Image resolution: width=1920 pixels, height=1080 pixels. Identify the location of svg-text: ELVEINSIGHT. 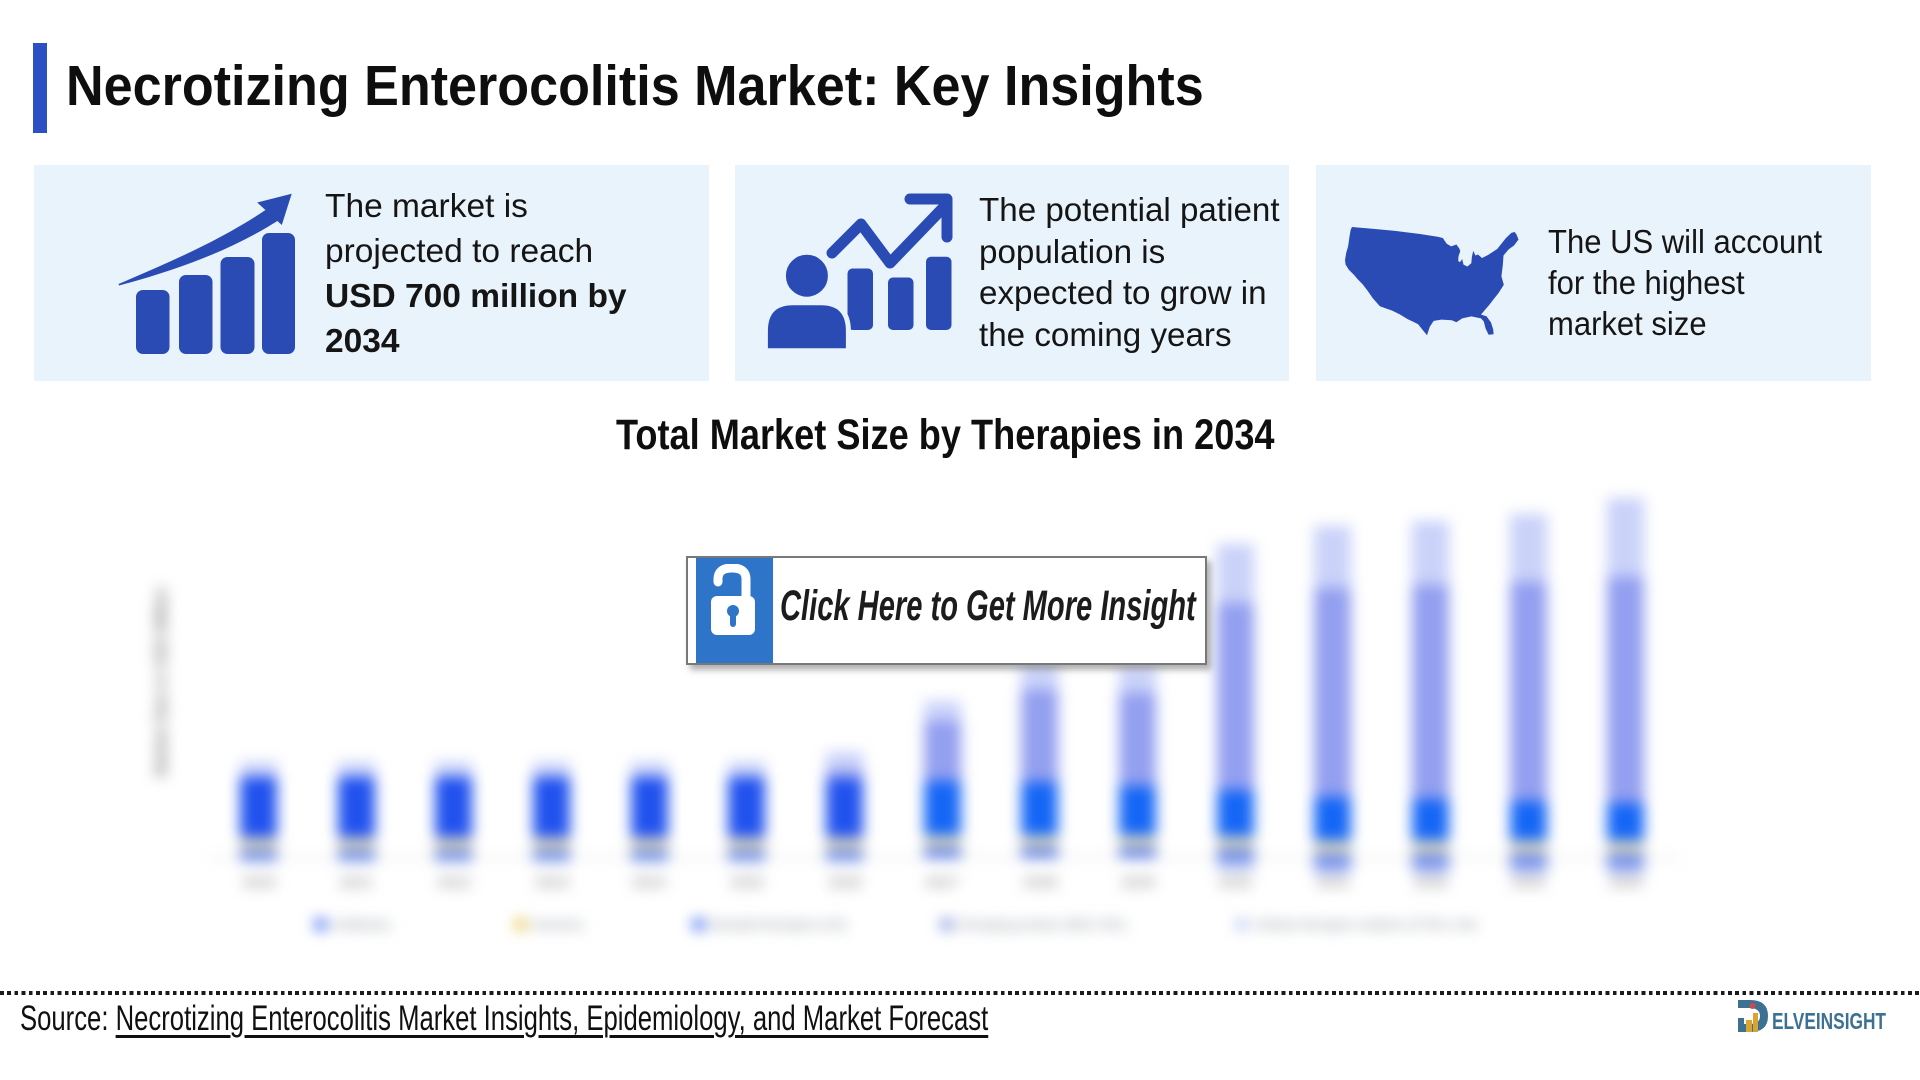
(1829, 1021).